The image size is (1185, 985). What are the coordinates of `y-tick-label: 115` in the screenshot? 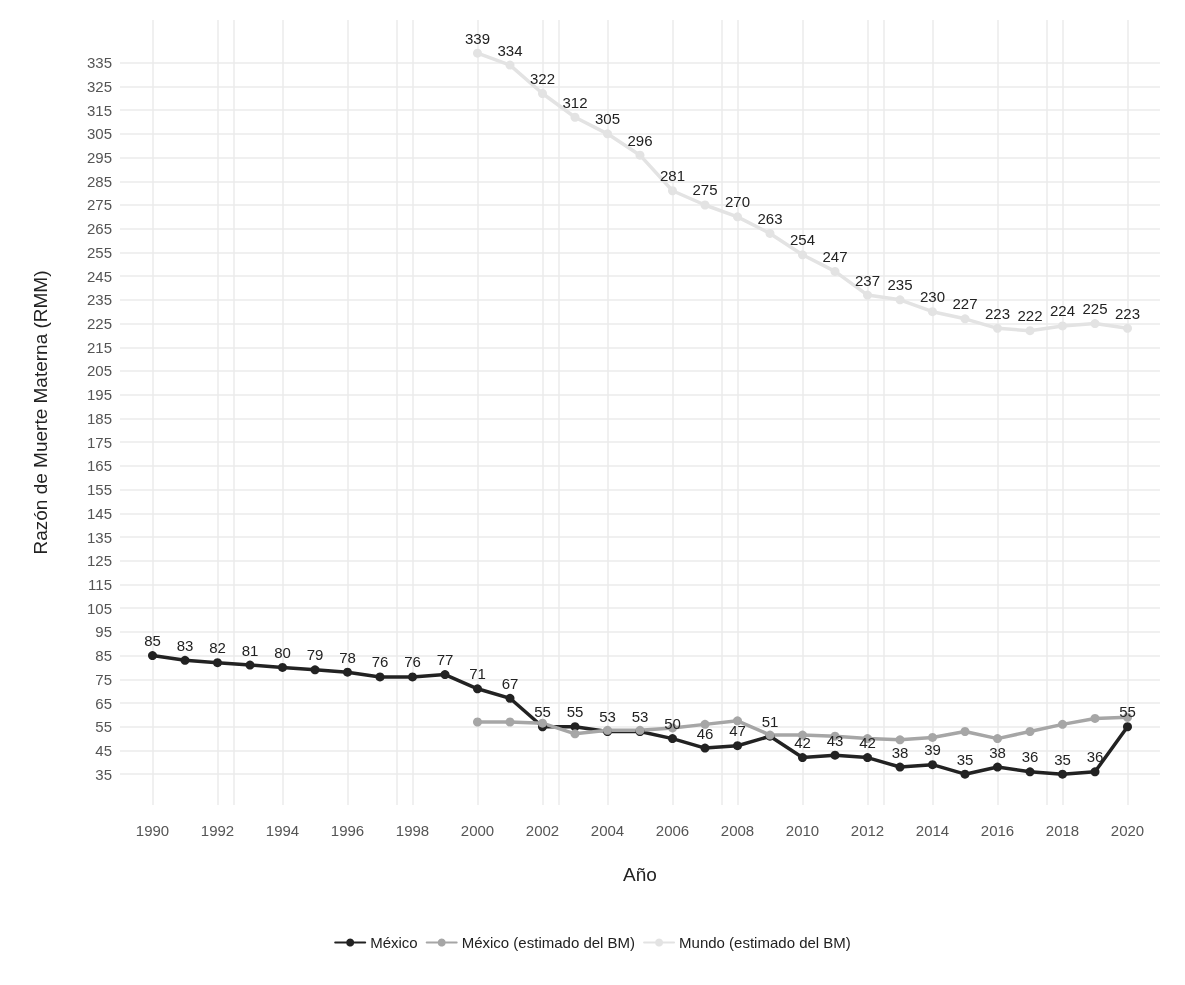 It's located at (100, 584).